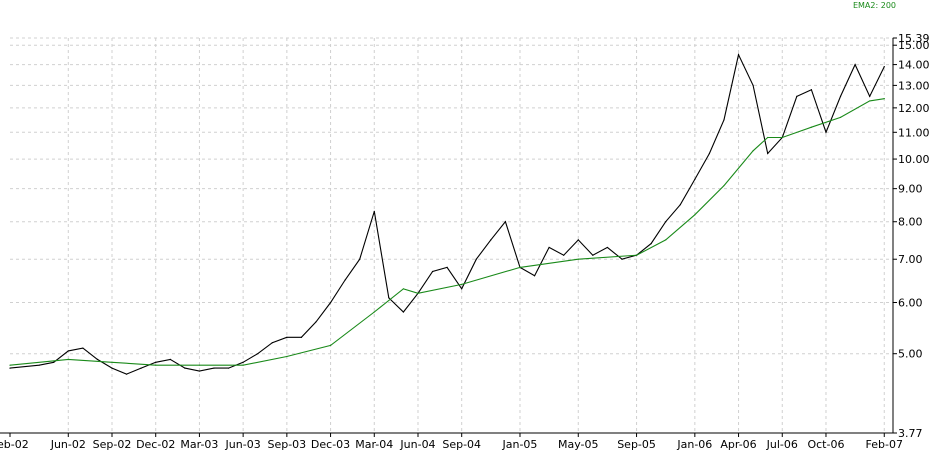  Describe the element at coordinates (68, 444) in the screenshot. I see `x-tick-label: Jun-02` at that location.